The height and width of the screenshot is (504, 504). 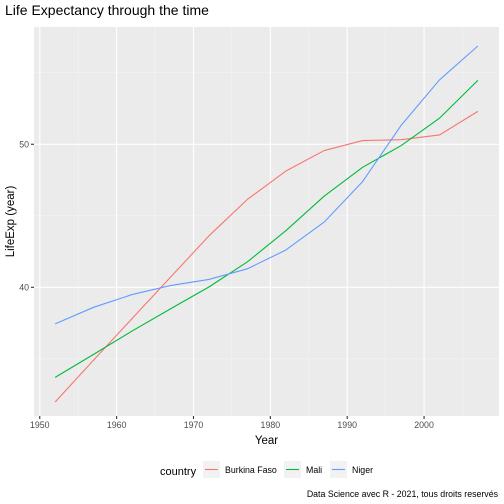 I want to click on chart-title: Life Expectancy through the time, so click(x=107, y=10).